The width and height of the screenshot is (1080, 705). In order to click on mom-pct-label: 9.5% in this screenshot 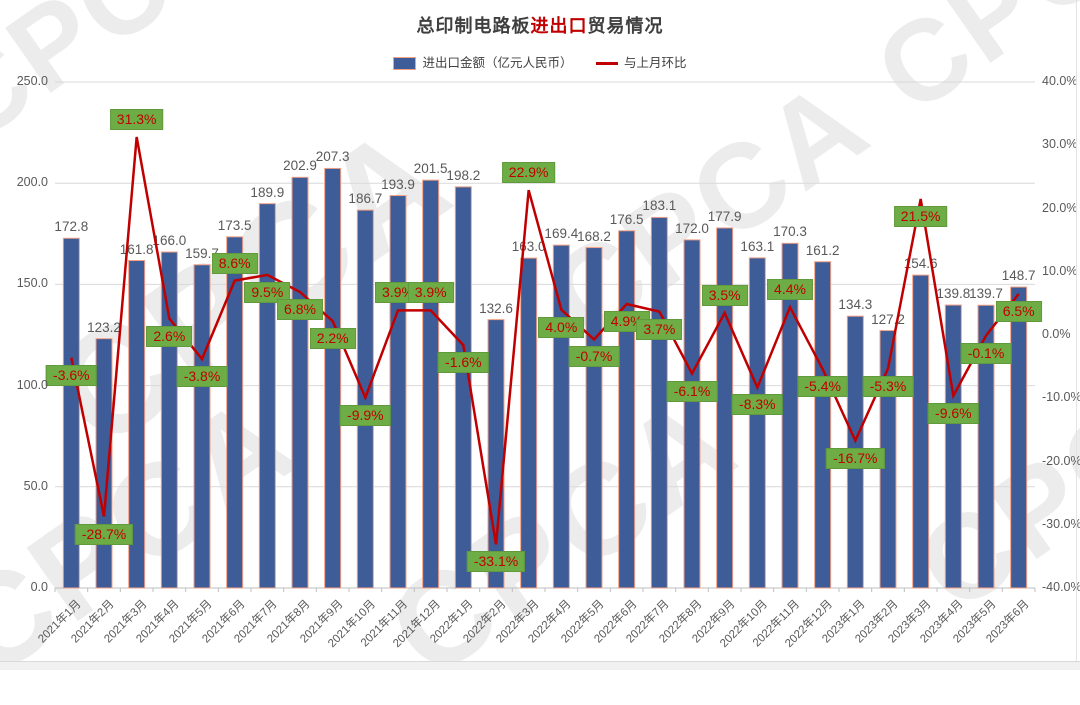, I will do `click(267, 292)`.